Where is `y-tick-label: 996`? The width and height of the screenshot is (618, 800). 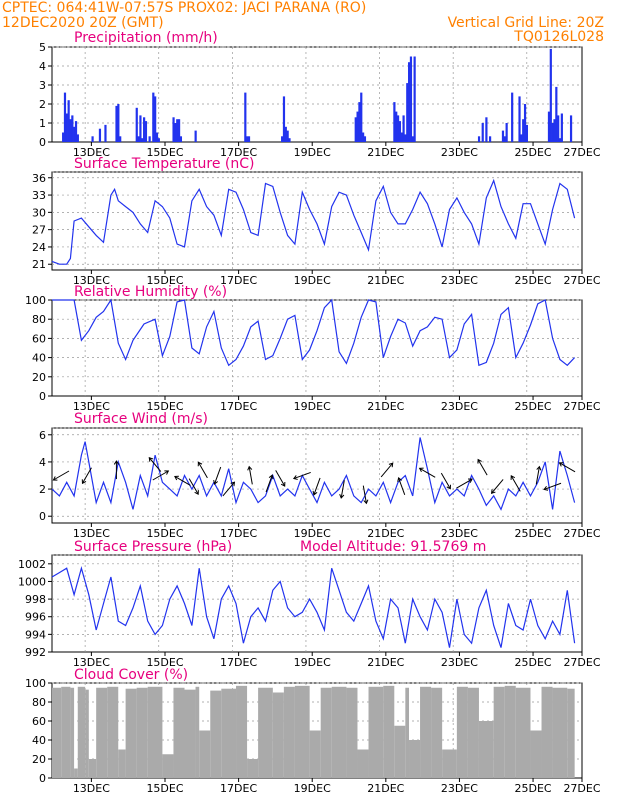
y-tick-label: 996 is located at coordinates (35, 617).